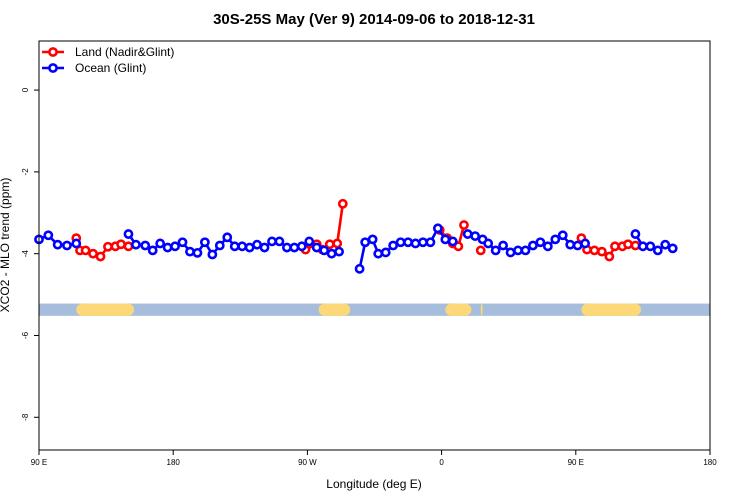  I want to click on legend-entry: Land (Nadir&Glint), so click(108, 52).